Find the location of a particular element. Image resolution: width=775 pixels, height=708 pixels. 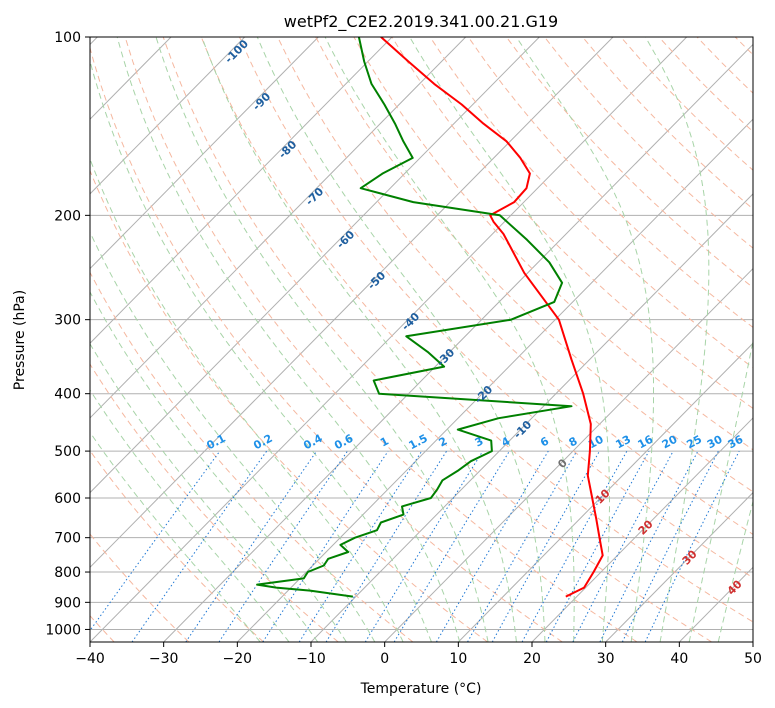

mixing-ratio-label: 20 is located at coordinates (670, 442).